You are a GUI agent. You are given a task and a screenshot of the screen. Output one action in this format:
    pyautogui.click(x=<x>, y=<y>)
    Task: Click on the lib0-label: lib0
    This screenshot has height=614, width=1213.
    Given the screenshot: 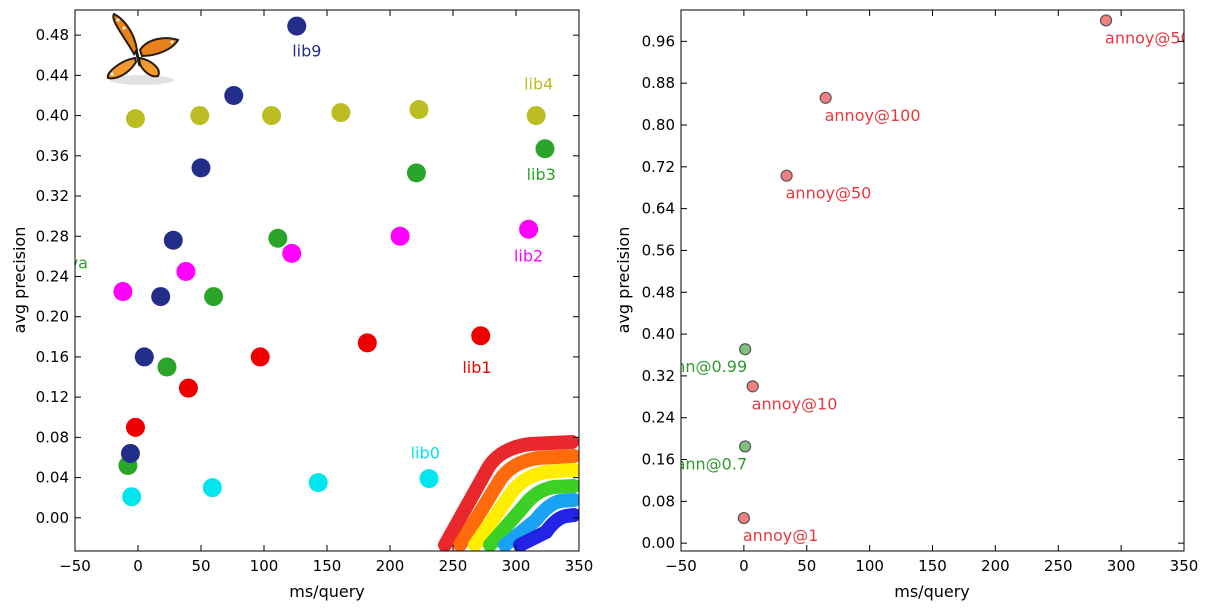 What is the action you would take?
    pyautogui.click(x=425, y=452)
    